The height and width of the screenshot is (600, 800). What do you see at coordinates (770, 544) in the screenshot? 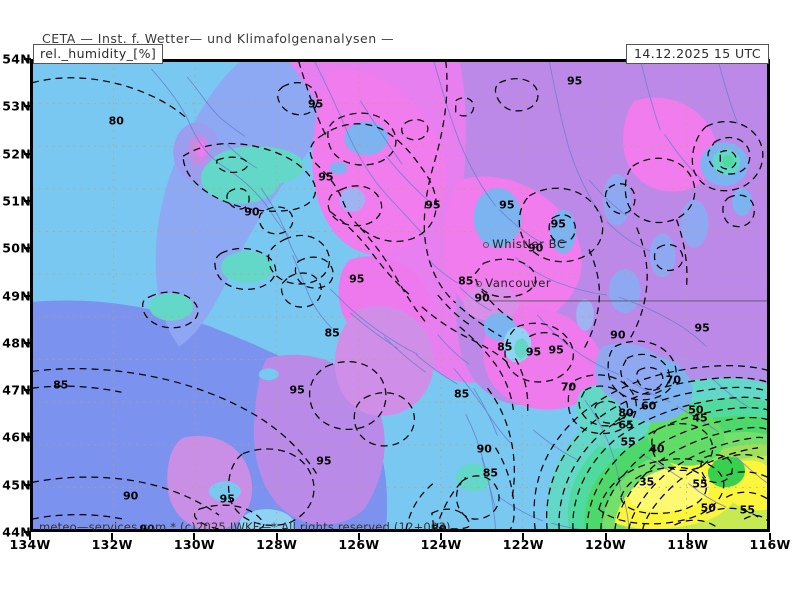
I see `longitude-tick-116W: 116W` at bounding box center [770, 544].